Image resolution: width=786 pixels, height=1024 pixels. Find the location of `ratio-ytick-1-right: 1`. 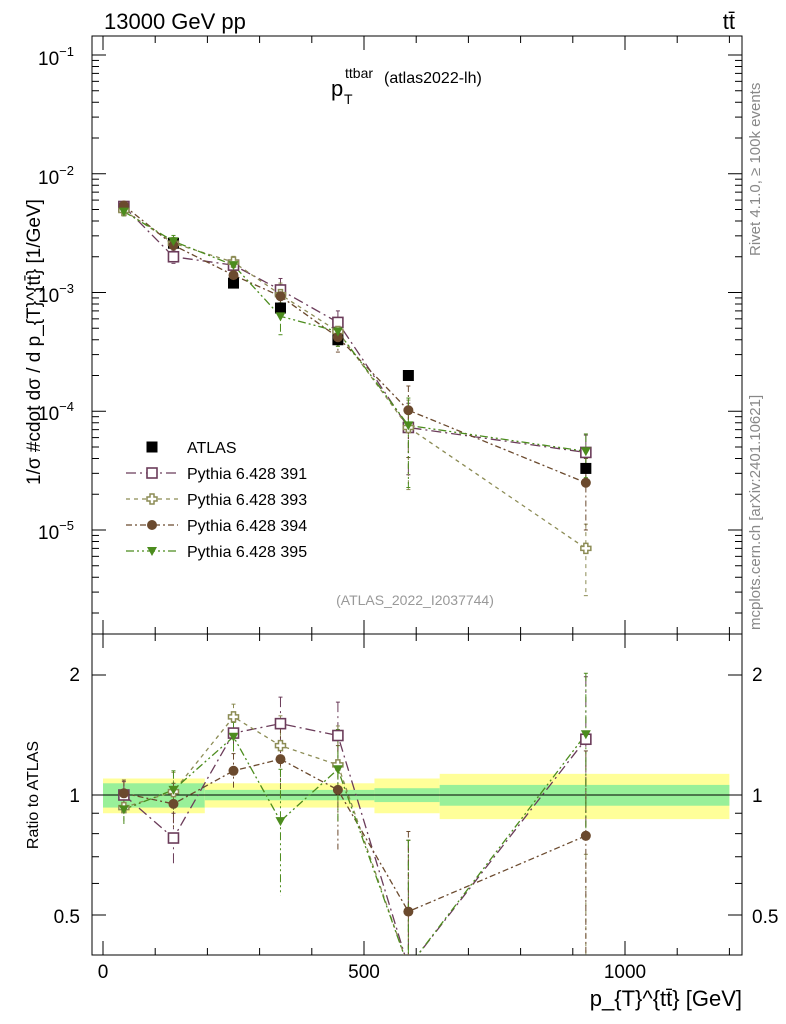

ratio-ytick-1-right: 1 is located at coordinates (757, 796).